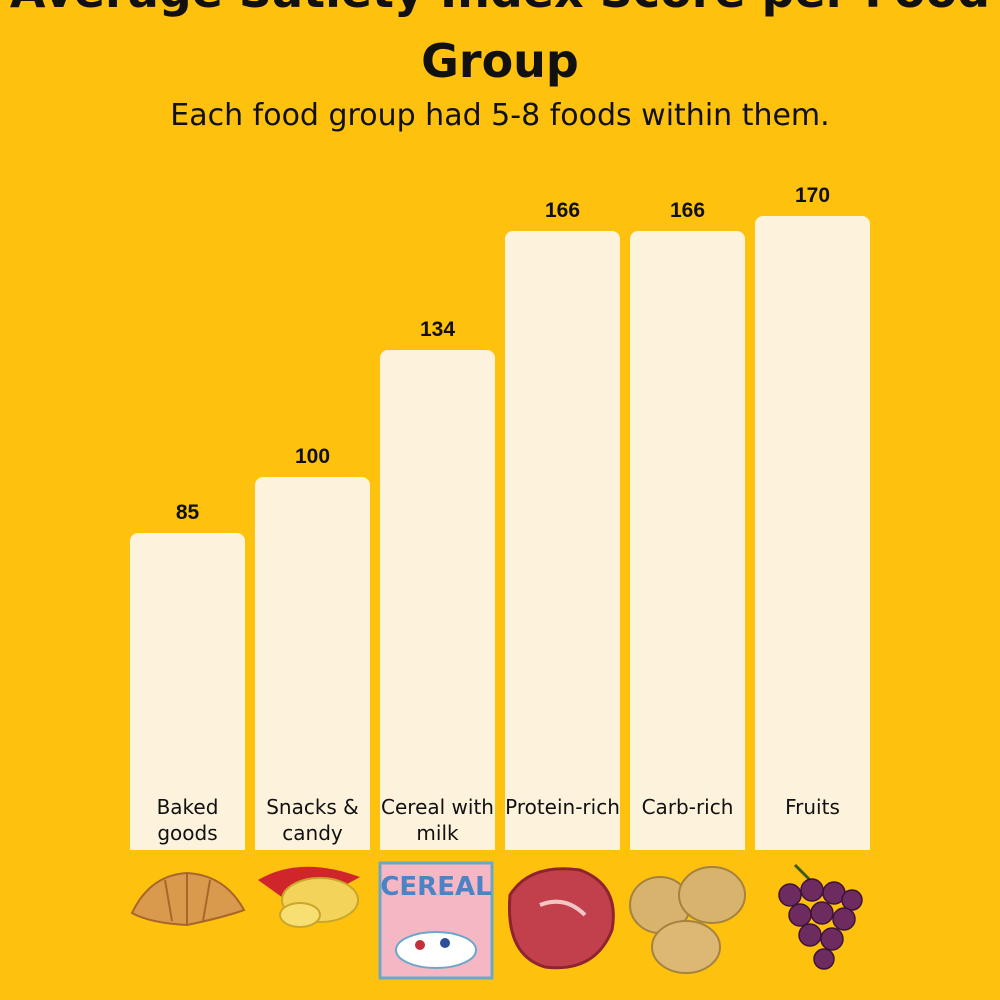 The image size is (1000, 1000). Describe the element at coordinates (312, 457) in the screenshot. I see `value-label: 100` at that location.